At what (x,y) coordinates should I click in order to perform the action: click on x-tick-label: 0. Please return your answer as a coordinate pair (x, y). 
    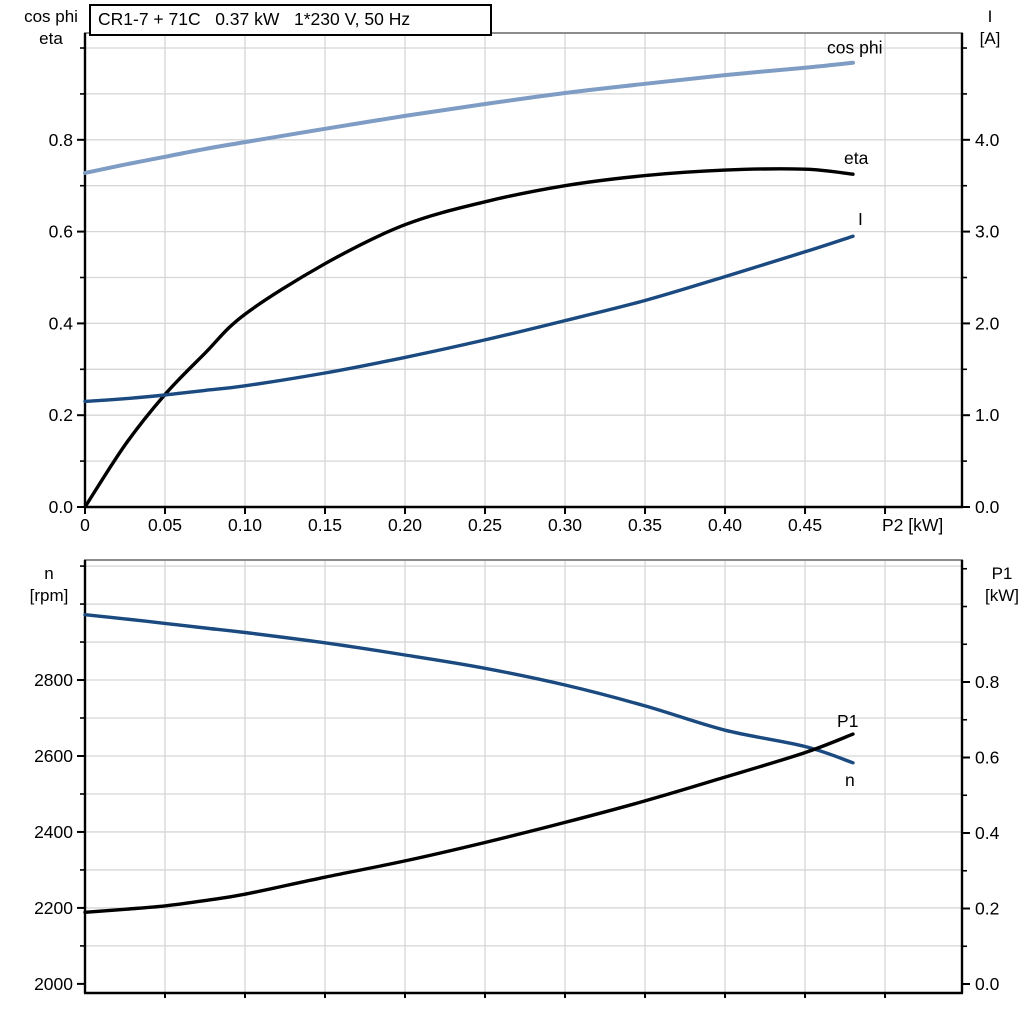
    Looking at the image, I should click on (85, 525).